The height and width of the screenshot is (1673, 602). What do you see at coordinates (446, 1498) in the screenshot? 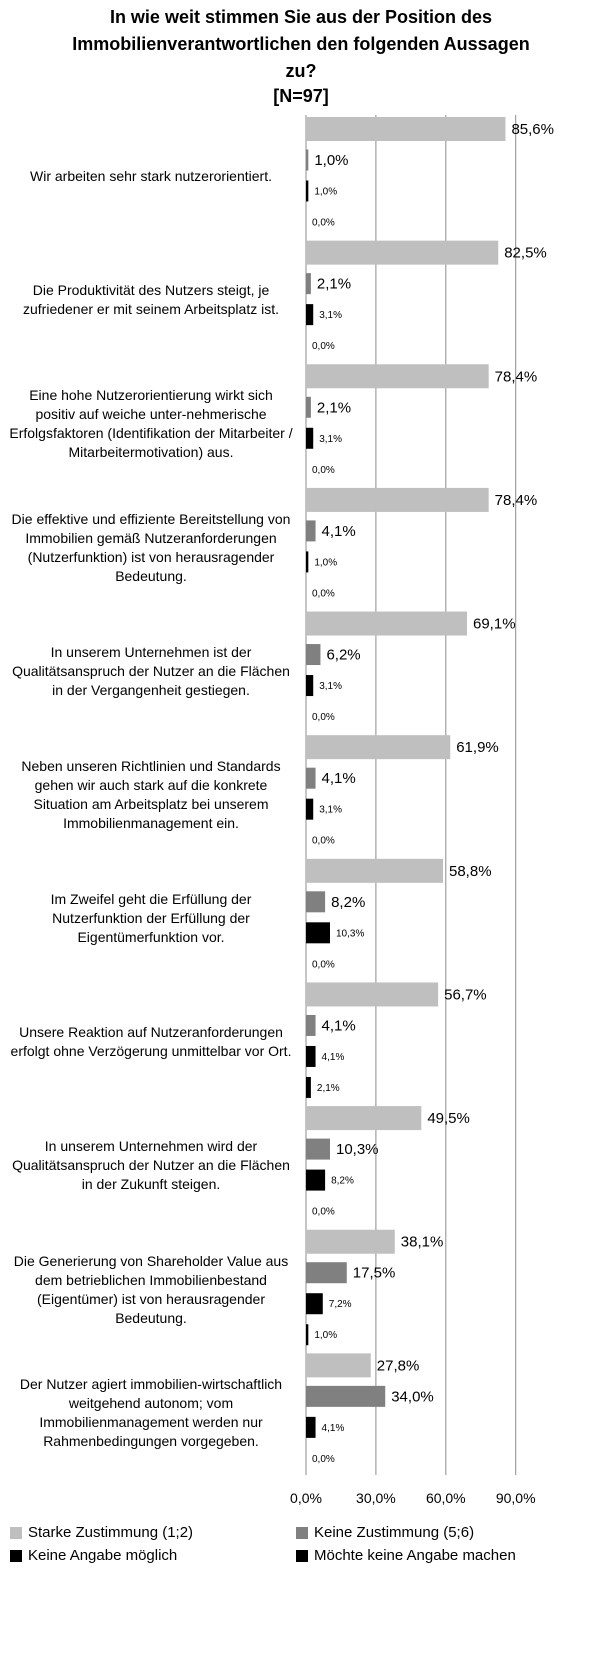
I see `x-tick-label: 60,0%` at bounding box center [446, 1498].